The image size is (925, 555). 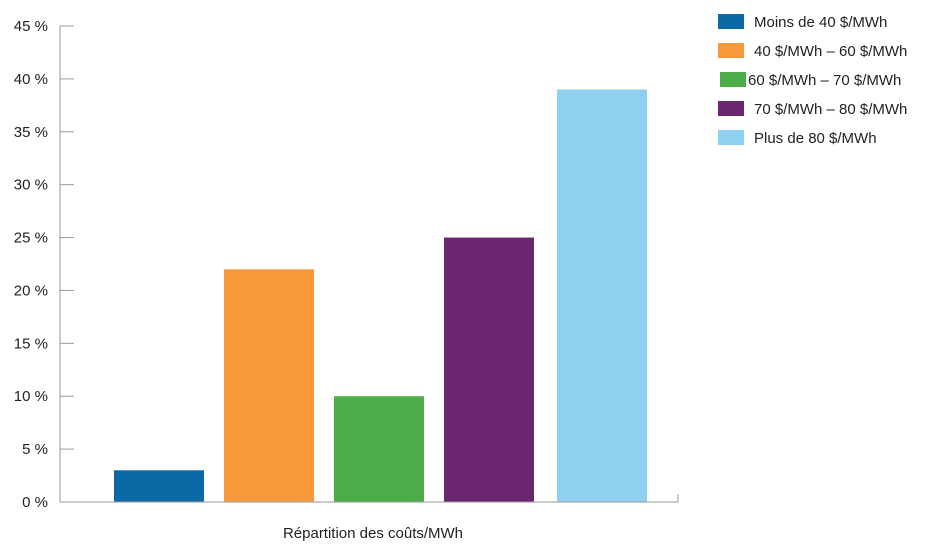 What do you see at coordinates (31, 185) in the screenshot?
I see `y-tick-label: 30 %` at bounding box center [31, 185].